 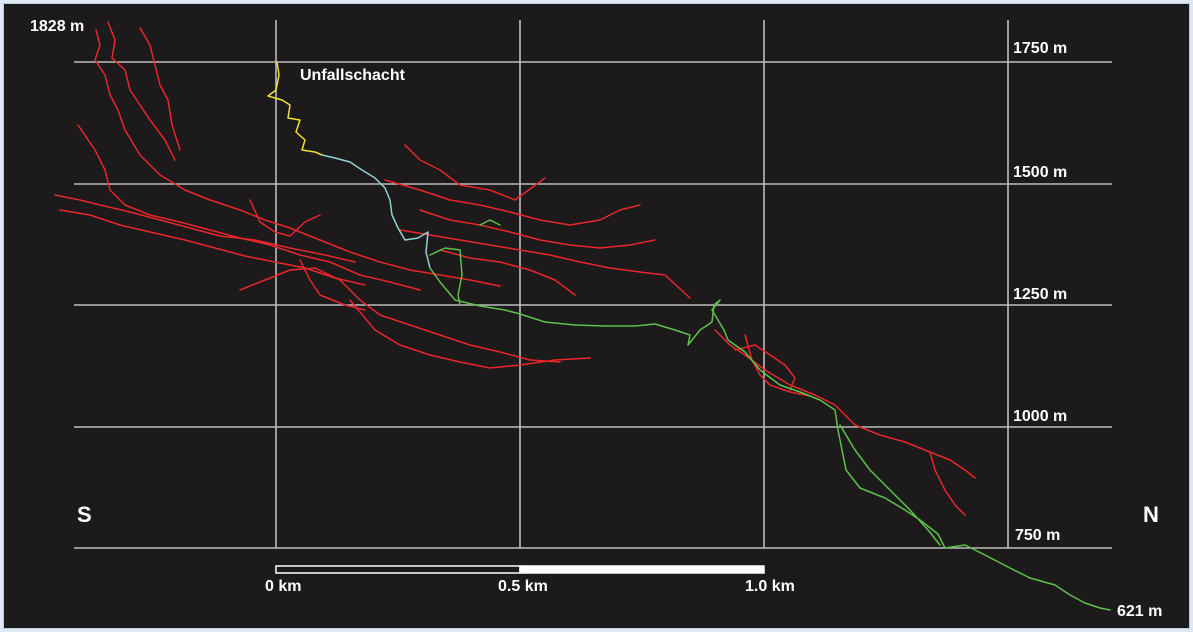 I want to click on shaft-label: Unfallschacht, so click(x=353, y=75).